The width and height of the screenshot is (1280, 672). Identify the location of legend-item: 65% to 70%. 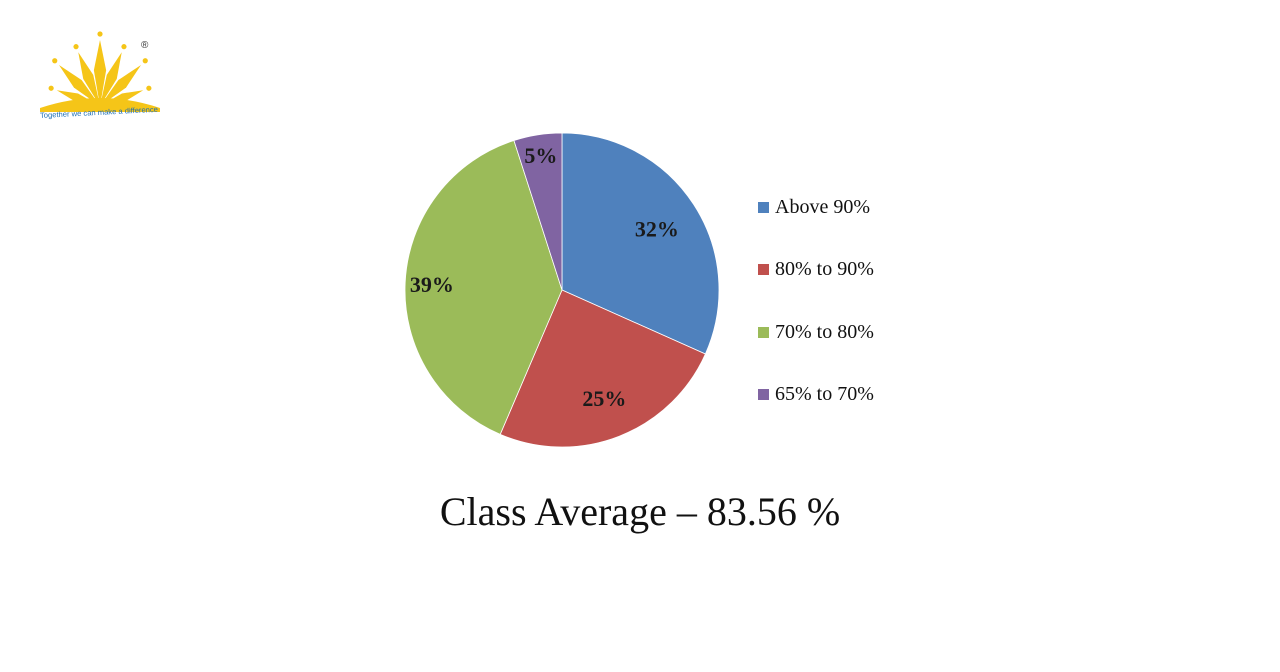
(816, 394).